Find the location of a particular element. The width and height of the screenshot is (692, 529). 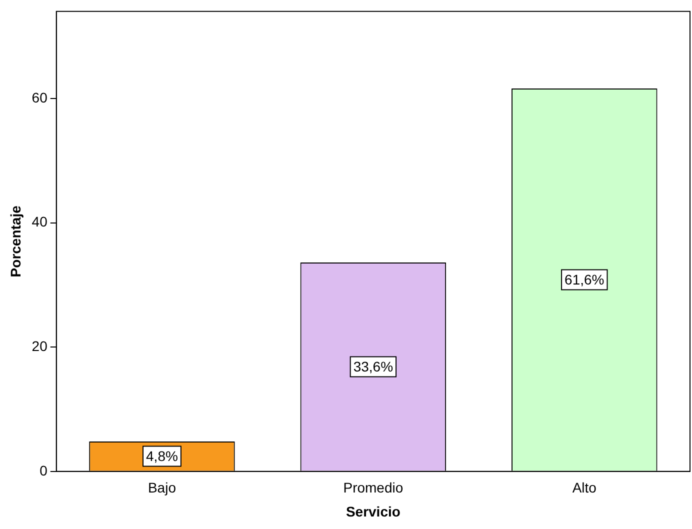

data-label: 4,8% is located at coordinates (162, 456).